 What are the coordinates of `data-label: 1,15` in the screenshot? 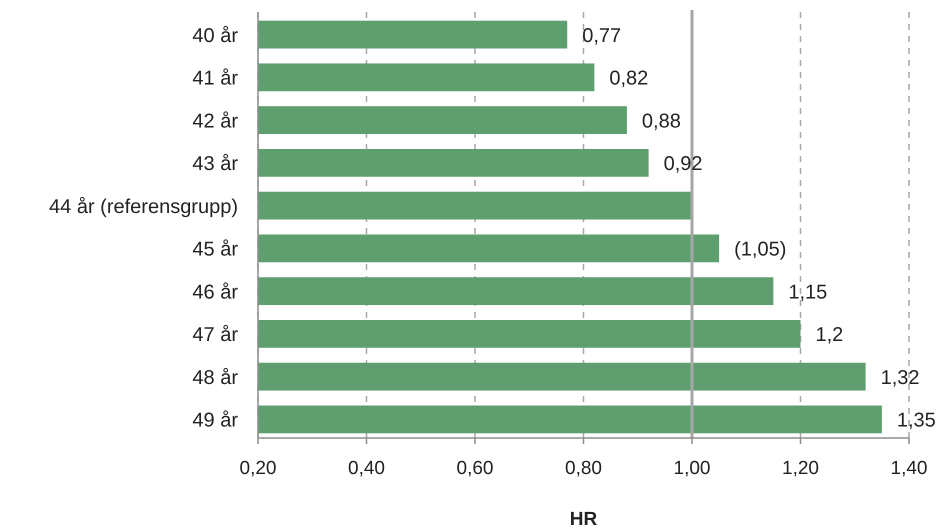 It's located at (808, 292).